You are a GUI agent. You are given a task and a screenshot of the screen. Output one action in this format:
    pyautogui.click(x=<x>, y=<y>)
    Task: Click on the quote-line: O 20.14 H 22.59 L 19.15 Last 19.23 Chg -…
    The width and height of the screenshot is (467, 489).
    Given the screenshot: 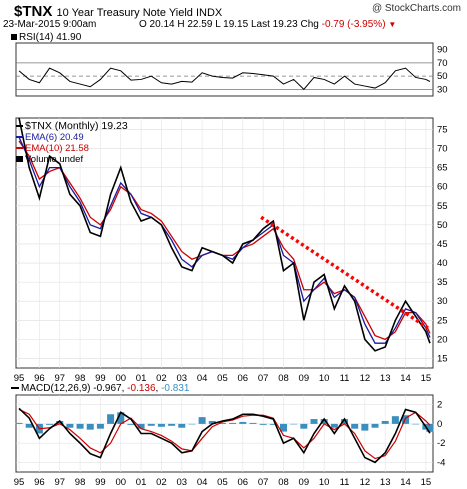 What is the action you would take?
    pyautogui.click(x=267, y=24)
    